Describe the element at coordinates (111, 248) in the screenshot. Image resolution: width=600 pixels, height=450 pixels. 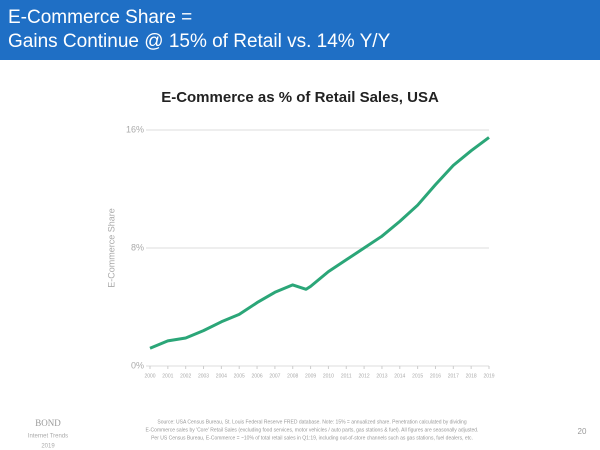
I see `y-axis-label: E-Commerce Share` at that location.